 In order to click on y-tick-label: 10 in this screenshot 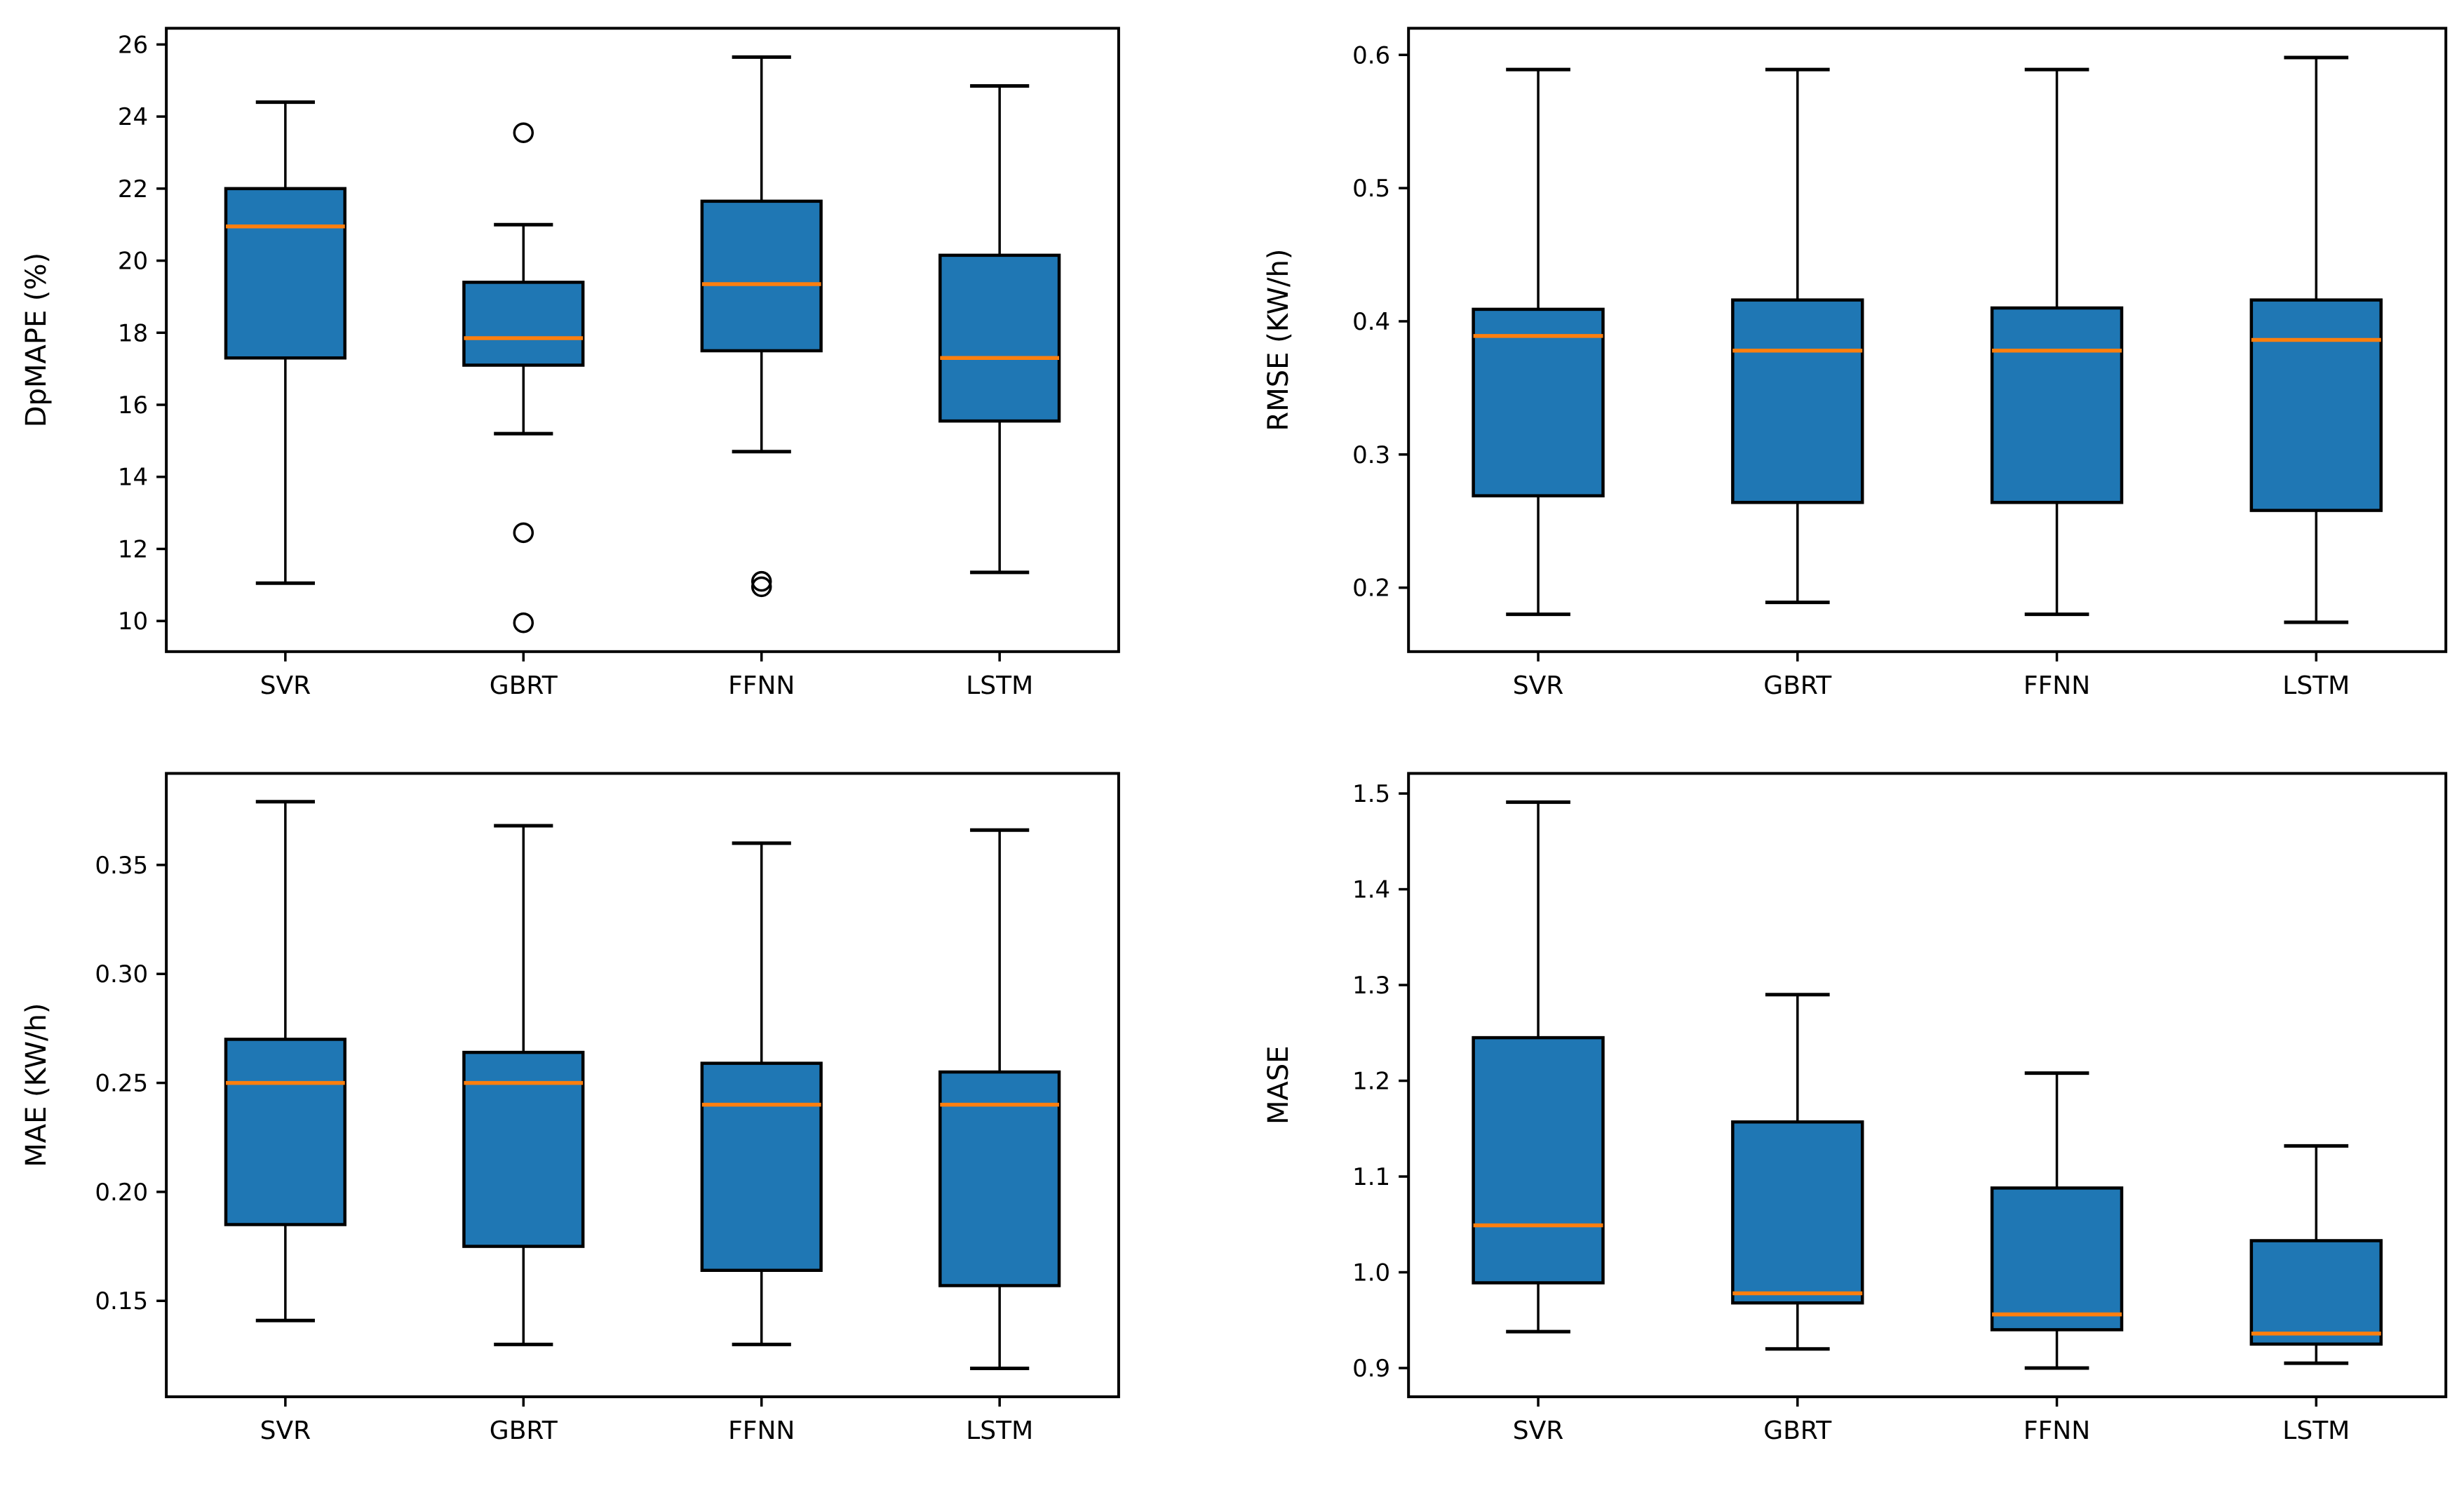, I will do `click(133, 622)`.